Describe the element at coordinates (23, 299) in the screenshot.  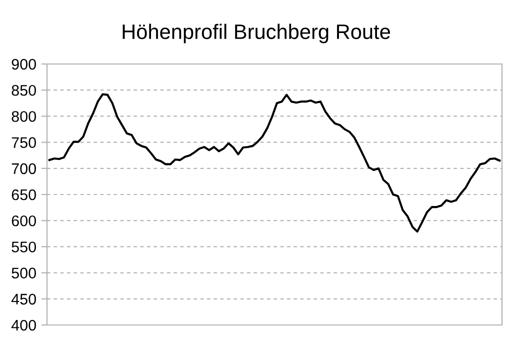
I see `y-tick-label: 450` at that location.